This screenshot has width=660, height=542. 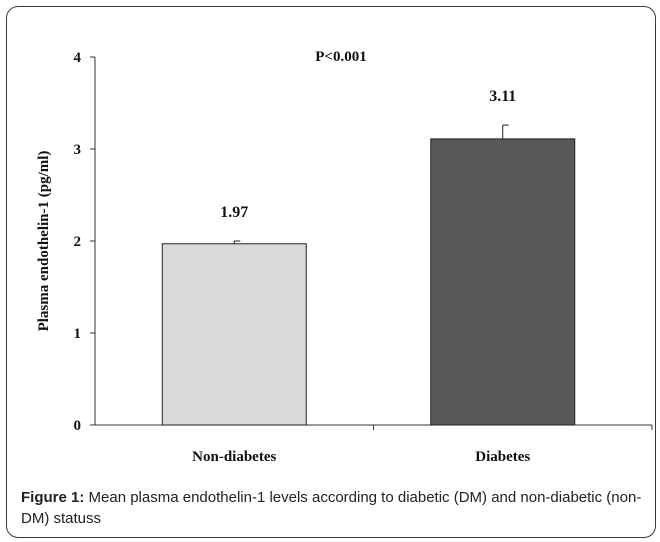 I want to click on y-tick-label: 0, so click(x=78, y=426).